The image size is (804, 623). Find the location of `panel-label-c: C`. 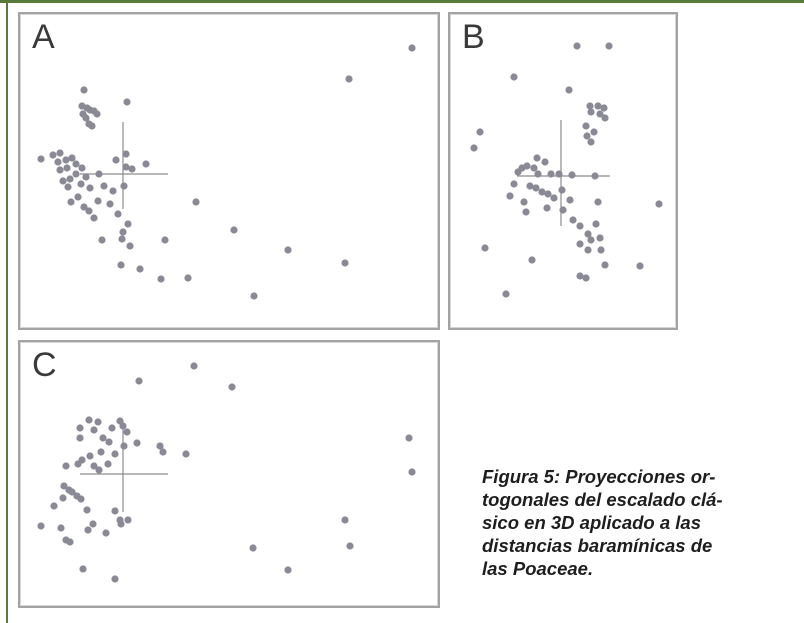

panel-label-c: C is located at coordinates (44, 365).